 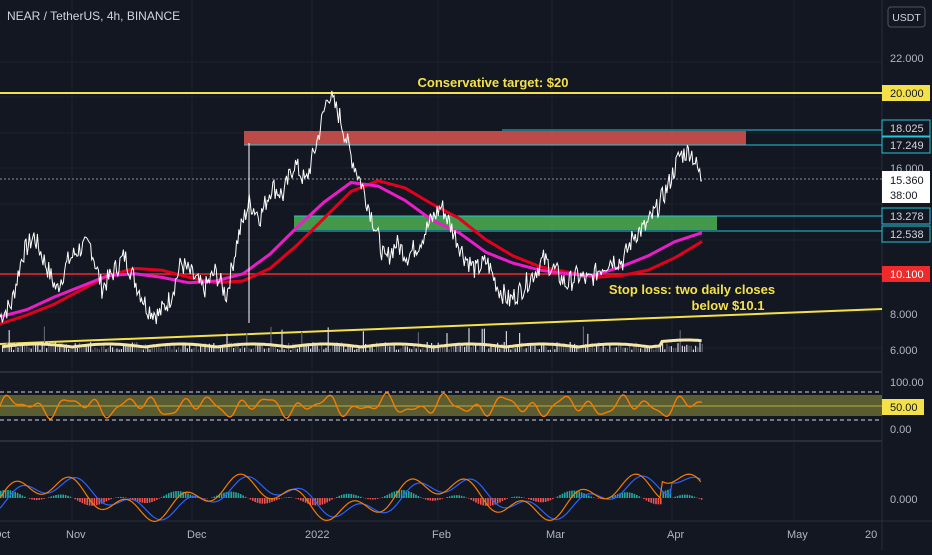 I want to click on macd-axis: 0.000, so click(x=904, y=500).